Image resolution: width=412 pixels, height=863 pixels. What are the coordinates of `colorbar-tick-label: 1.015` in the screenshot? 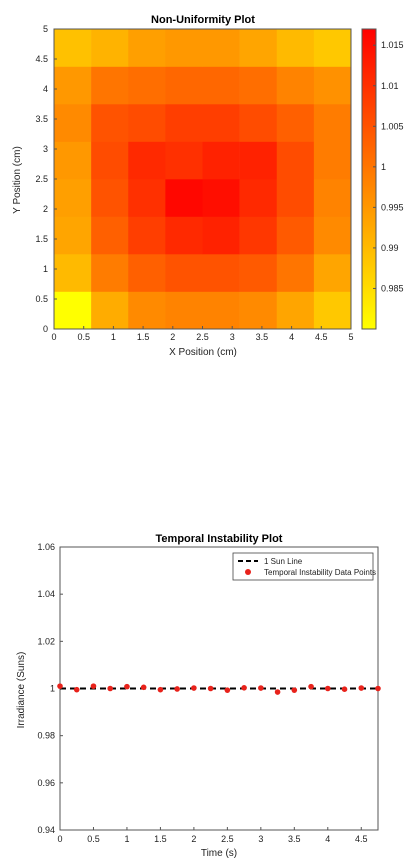 It's located at (392, 45).